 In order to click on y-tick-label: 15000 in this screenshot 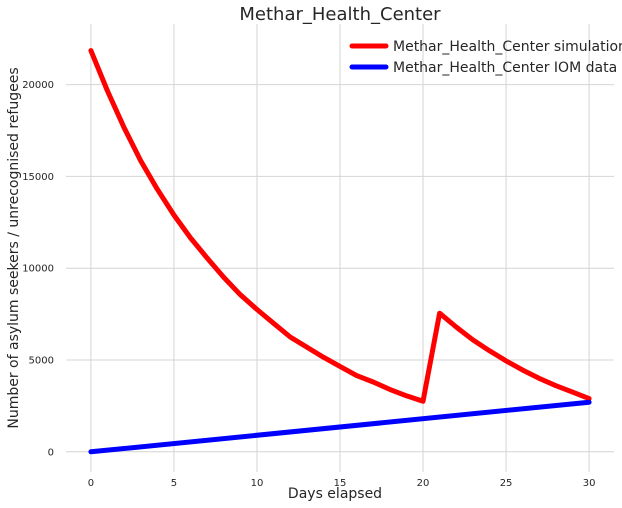, I will do `click(38, 177)`.